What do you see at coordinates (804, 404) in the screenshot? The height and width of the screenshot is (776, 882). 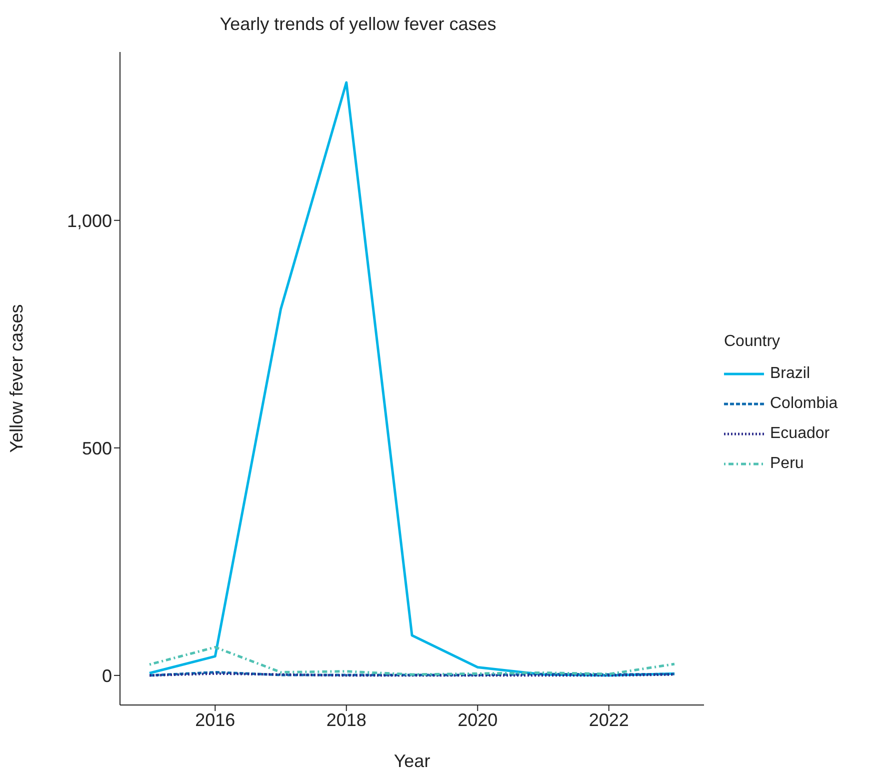 I see `legend-label: Colombia` at bounding box center [804, 404].